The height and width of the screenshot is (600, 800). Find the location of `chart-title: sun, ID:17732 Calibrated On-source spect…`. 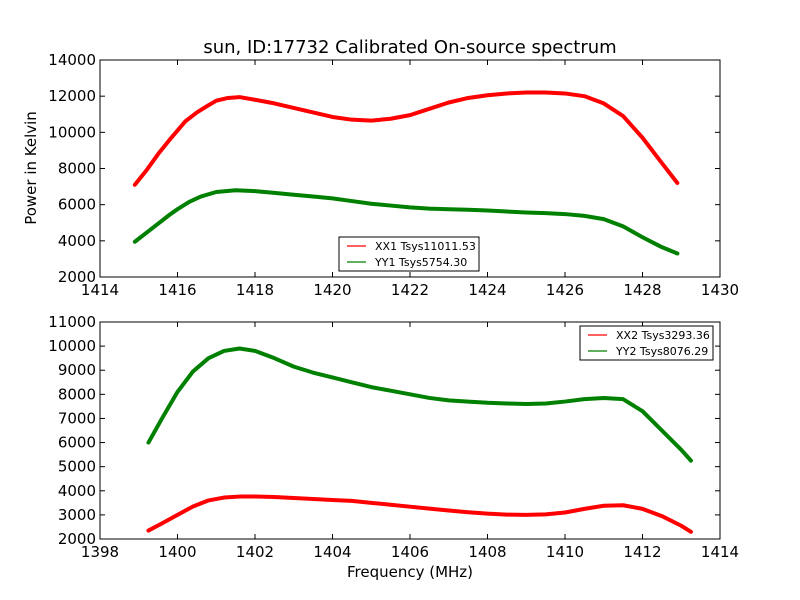

chart-title: sun, ID:17732 Calibrated On-source spect… is located at coordinates (409, 47).